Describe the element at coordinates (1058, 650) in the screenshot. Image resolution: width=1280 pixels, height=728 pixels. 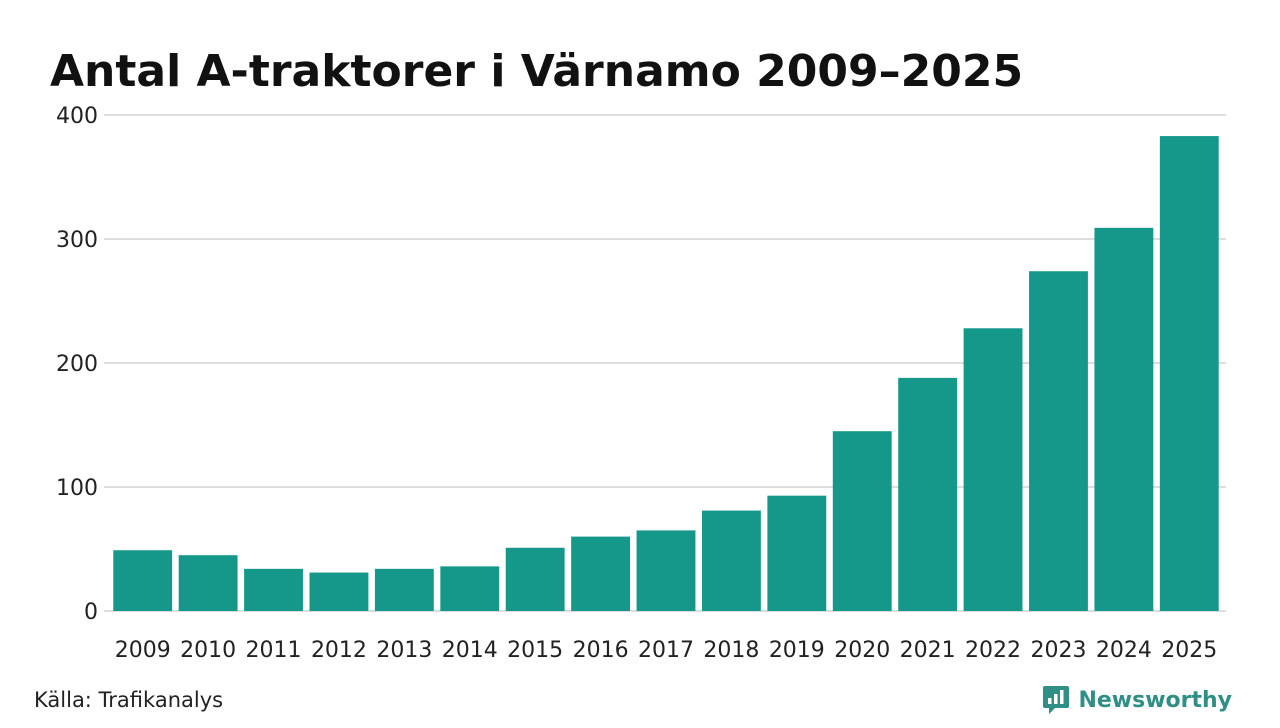
I see `x-tick-label: 2023` at that location.